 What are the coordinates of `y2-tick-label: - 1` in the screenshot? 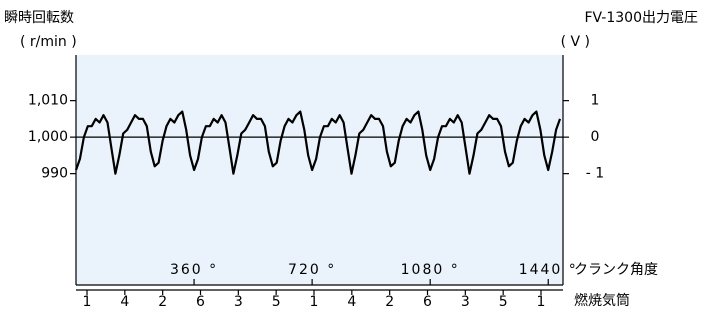 It's located at (595, 174).